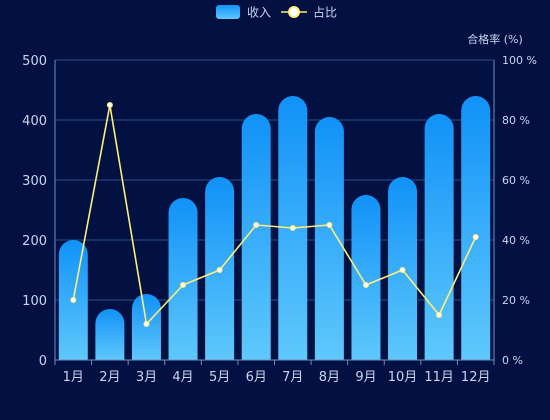  What do you see at coordinates (259, 13) in the screenshot?
I see `legend-label-income: 收入` at bounding box center [259, 13].